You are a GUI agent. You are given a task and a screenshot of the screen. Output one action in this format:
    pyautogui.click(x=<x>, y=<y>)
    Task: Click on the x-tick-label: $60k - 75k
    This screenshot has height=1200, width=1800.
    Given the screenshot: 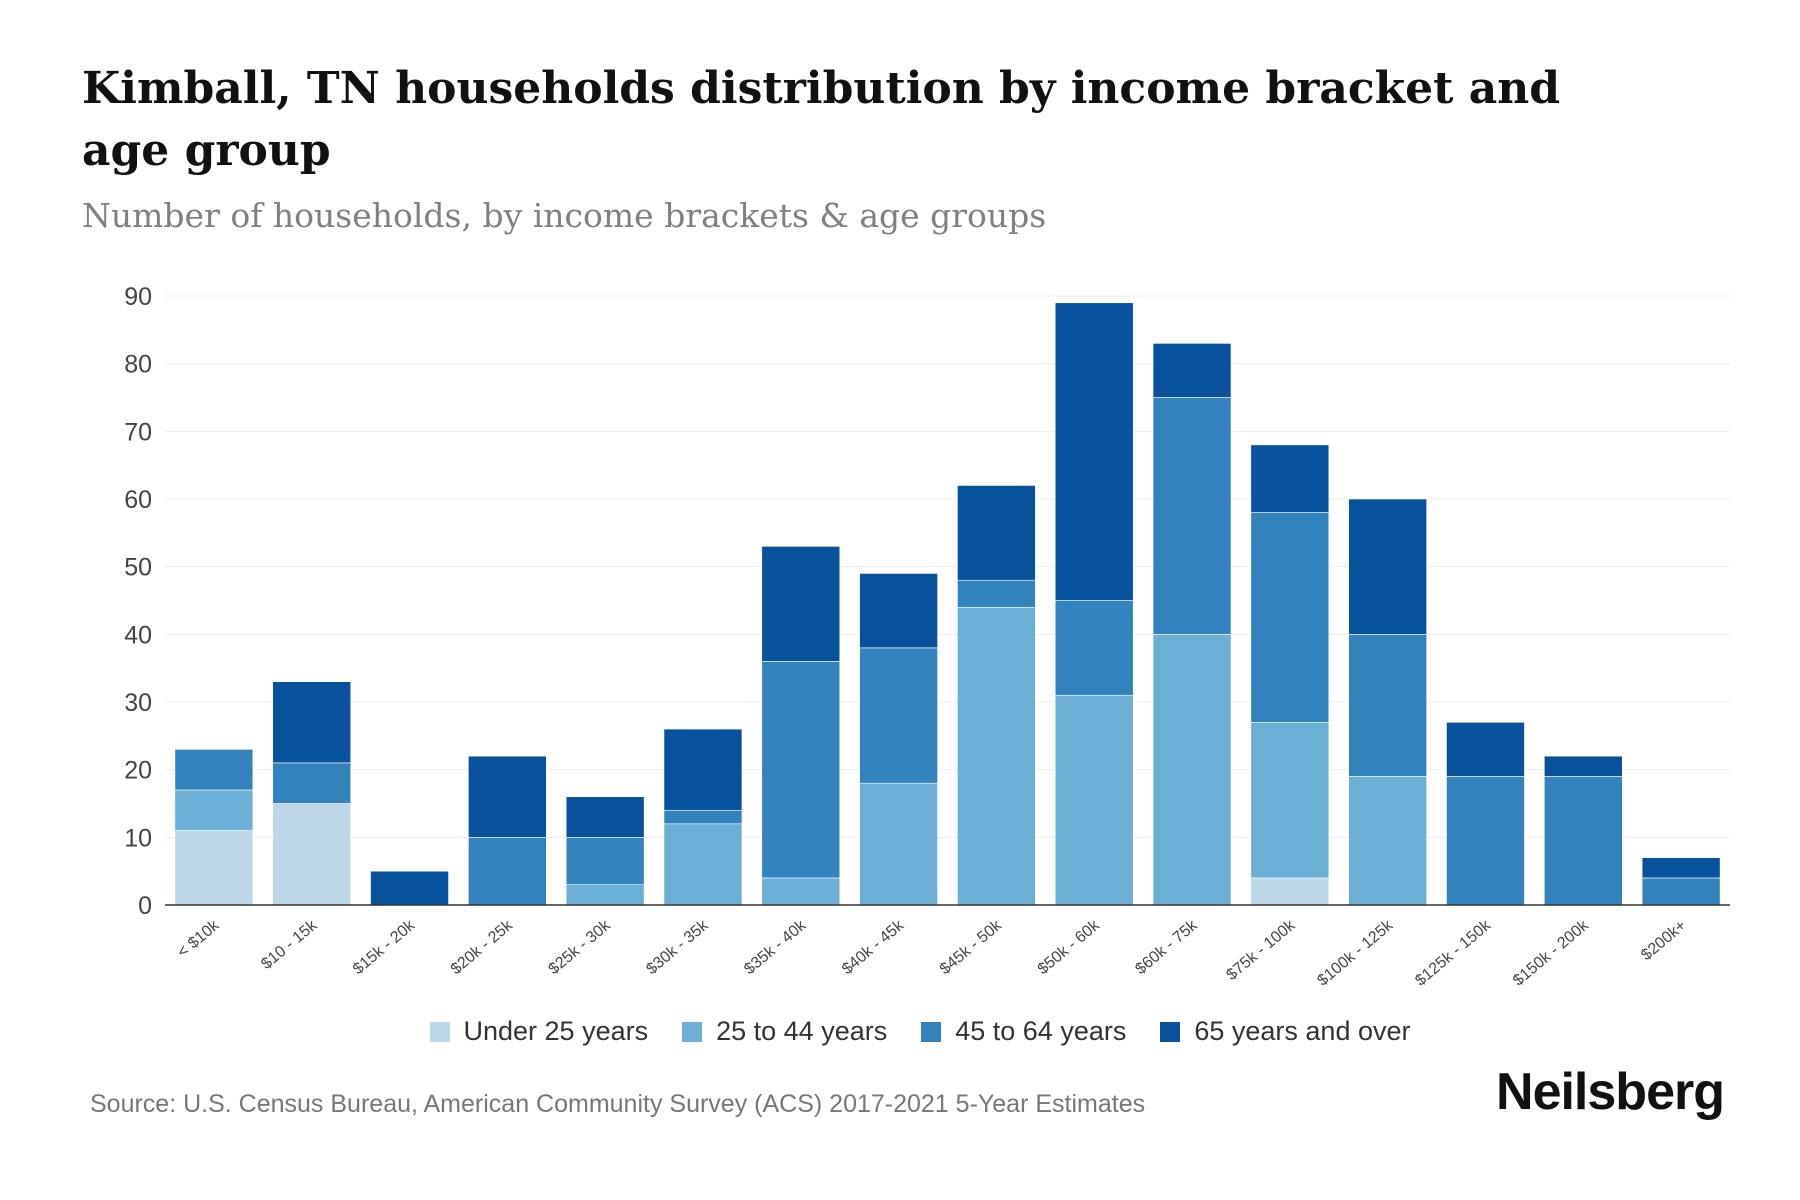 What is the action you would take?
    pyautogui.click(x=1166, y=947)
    